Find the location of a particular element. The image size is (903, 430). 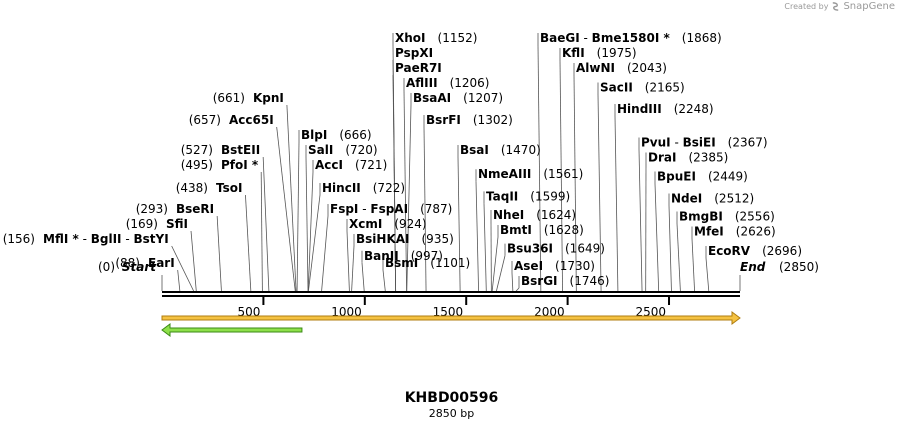

forward-feature is located at coordinates (451, 318).